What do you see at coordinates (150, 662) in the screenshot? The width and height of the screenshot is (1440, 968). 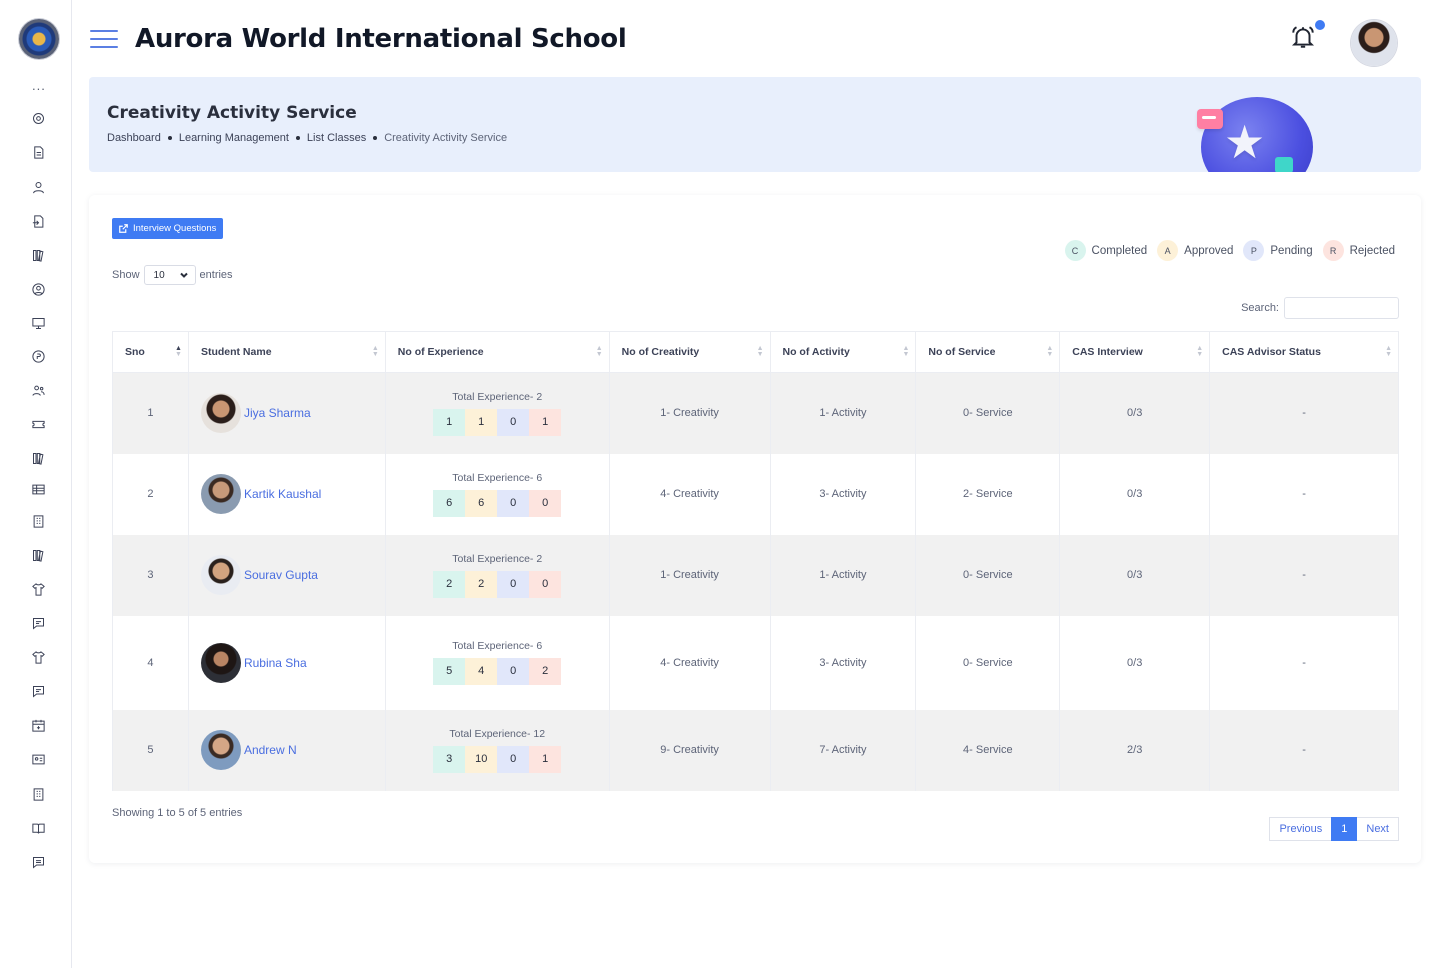 I see `cell-sno: 4` at bounding box center [150, 662].